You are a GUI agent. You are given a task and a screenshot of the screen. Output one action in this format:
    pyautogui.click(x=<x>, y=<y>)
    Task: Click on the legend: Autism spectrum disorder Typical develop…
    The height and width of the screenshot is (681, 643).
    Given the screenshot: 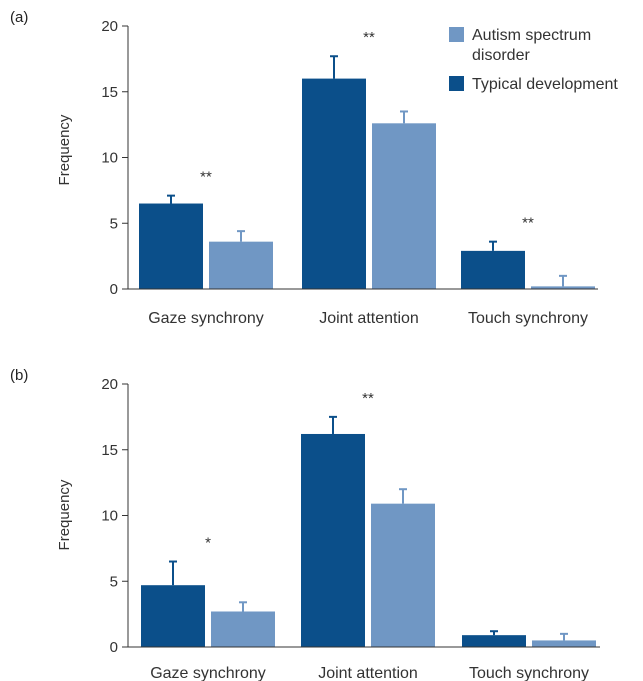 What is the action you would take?
    pyautogui.click(x=533, y=60)
    